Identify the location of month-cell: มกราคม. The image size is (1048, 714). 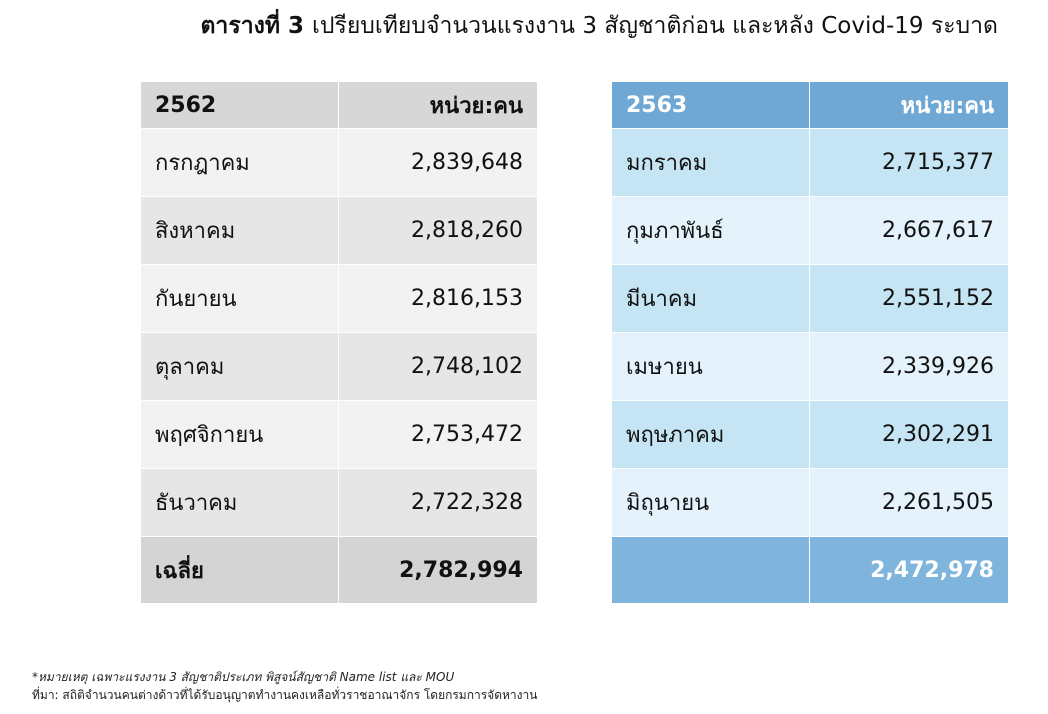
(710, 162).